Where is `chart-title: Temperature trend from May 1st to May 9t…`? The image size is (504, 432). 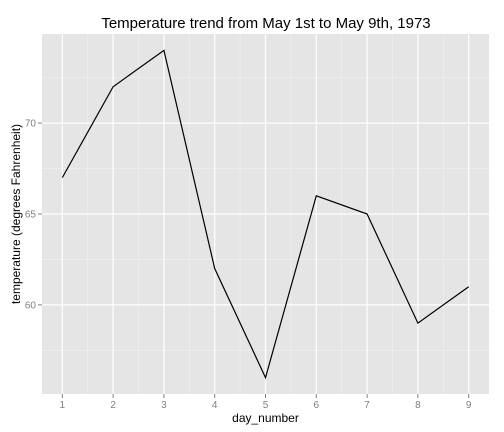 chart-title: Temperature trend from May 1st to May 9t… is located at coordinates (265, 23).